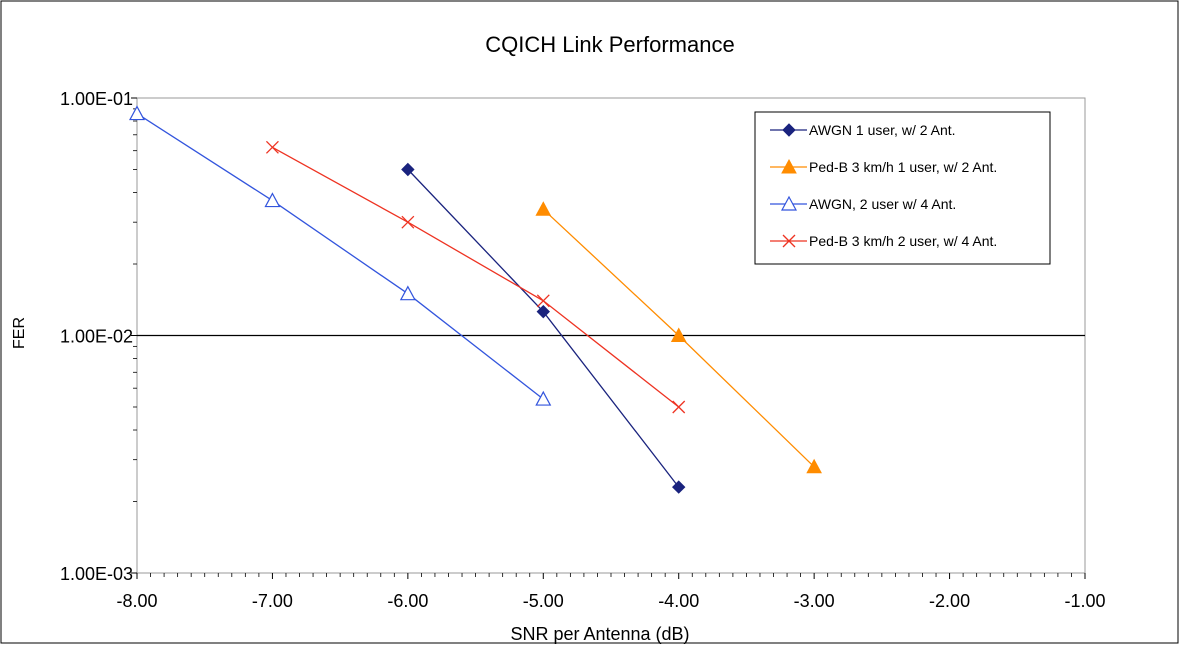 Image resolution: width=1179 pixels, height=649 pixels. I want to click on legend-label: Ped-B 3 km/h 2 user, w/ 4 Ant., so click(903, 241).